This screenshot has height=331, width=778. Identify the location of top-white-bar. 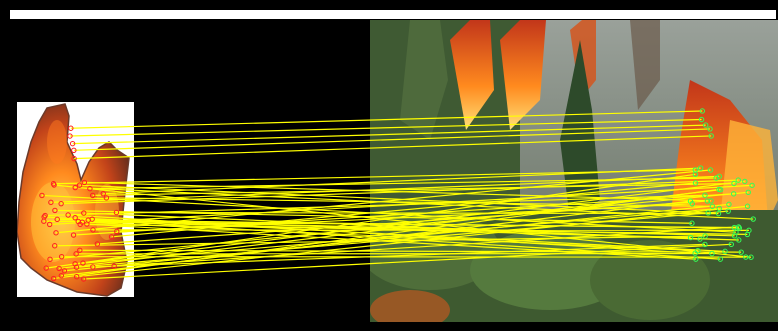
(393, 14).